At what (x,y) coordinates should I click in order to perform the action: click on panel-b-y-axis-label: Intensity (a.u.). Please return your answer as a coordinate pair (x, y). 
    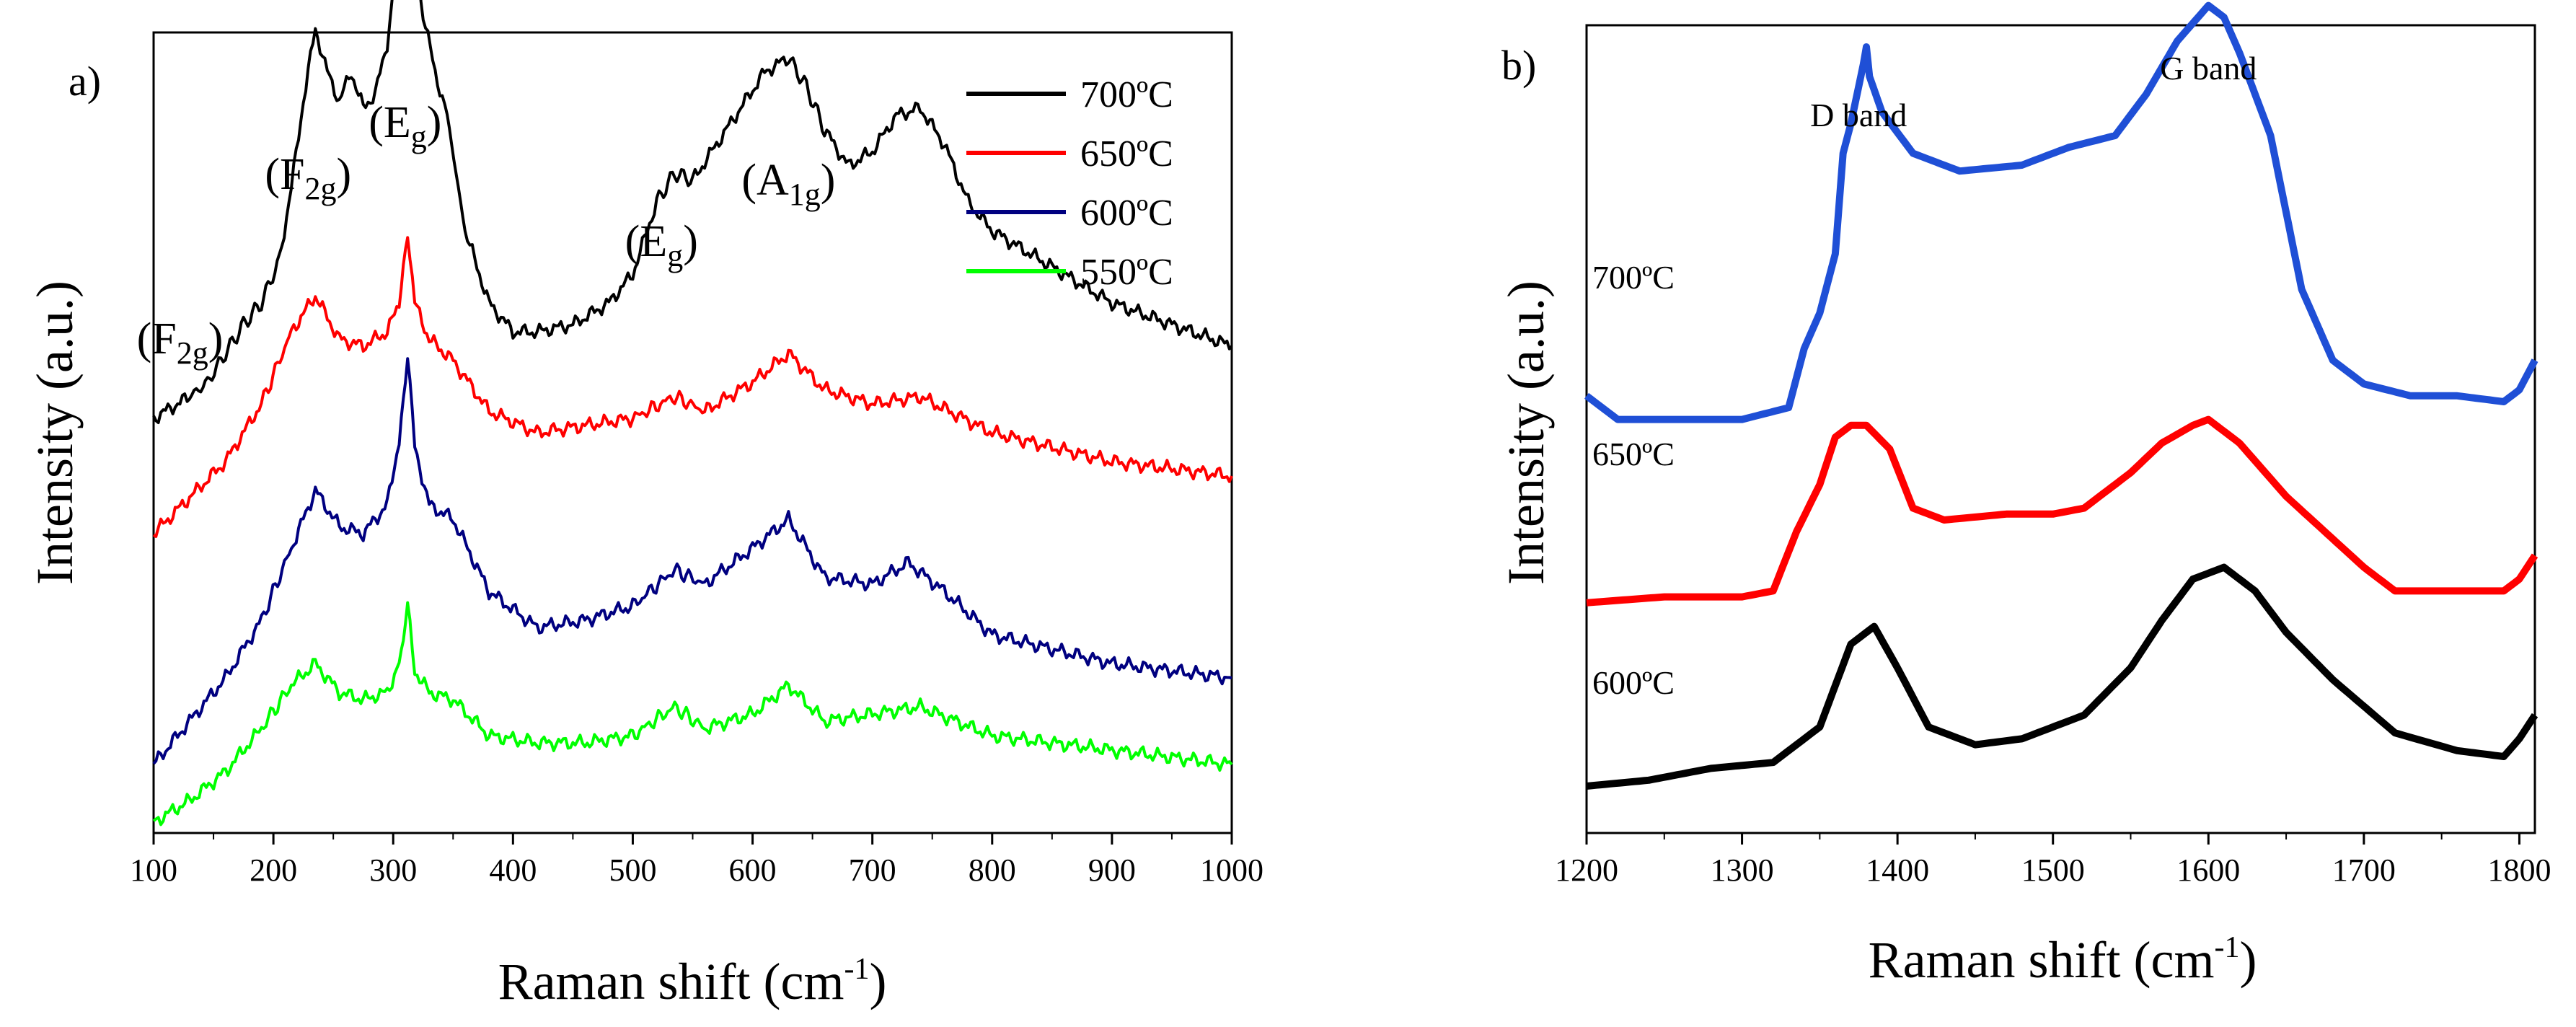
    Looking at the image, I should click on (1526, 433).